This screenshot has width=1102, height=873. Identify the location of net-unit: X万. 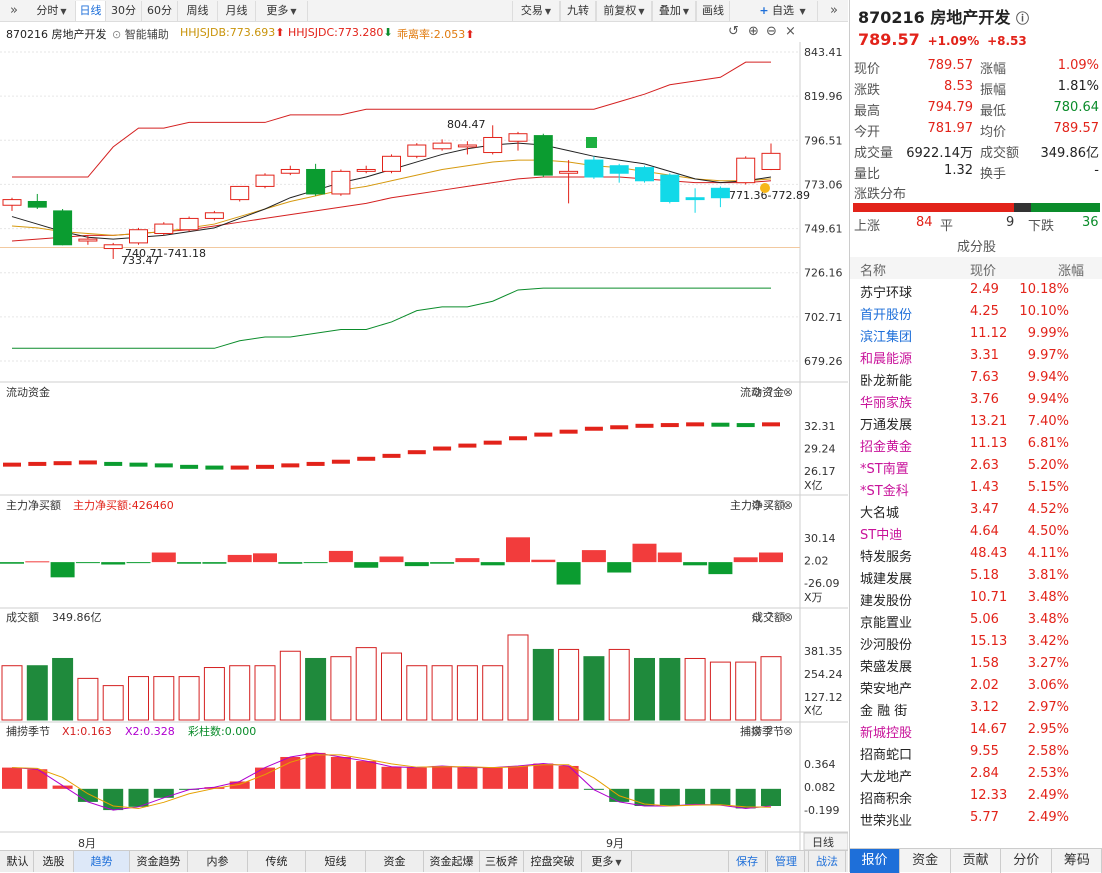
(813, 597).